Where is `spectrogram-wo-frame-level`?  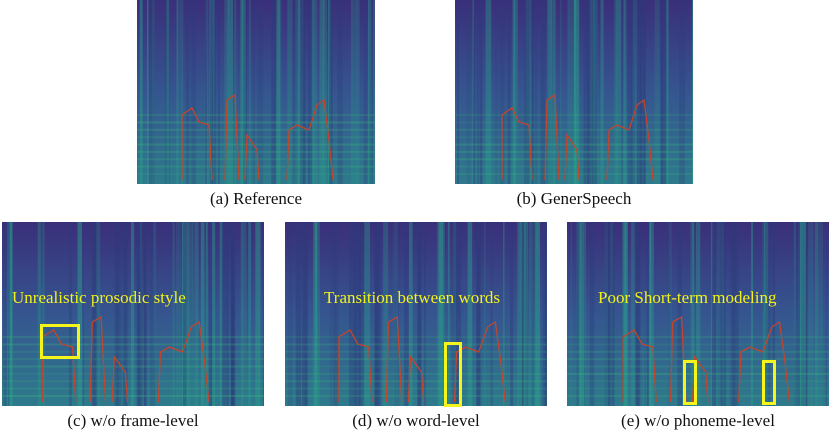
spectrogram-wo-frame-level is located at coordinates (133, 314).